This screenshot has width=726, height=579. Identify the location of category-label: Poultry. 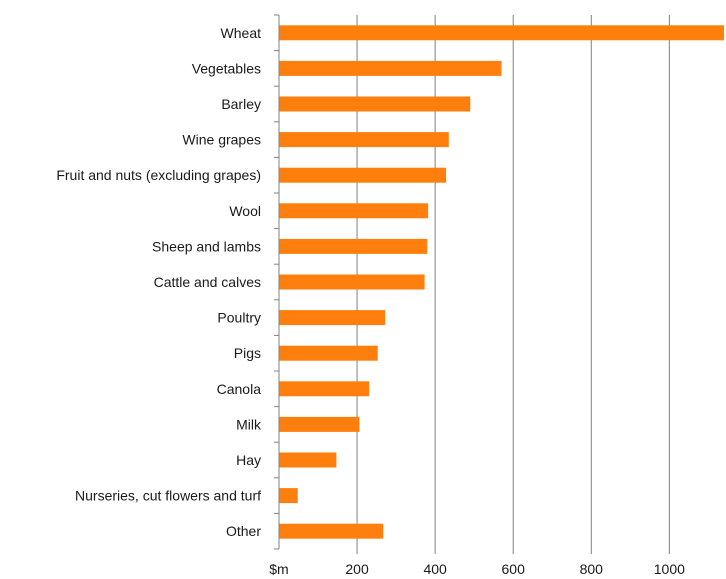
(239, 318).